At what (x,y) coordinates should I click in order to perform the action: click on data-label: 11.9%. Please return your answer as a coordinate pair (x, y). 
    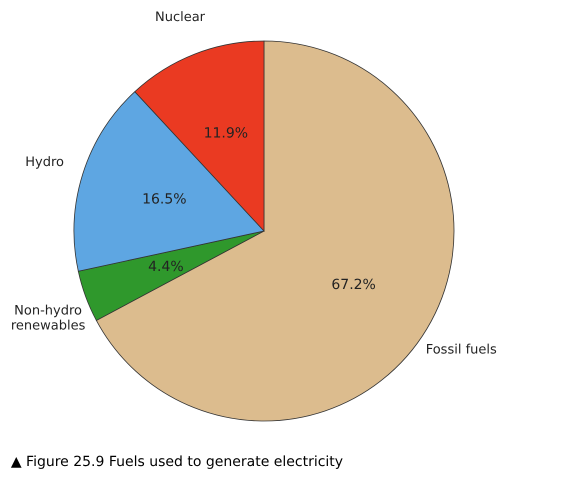
    Looking at the image, I should click on (226, 134).